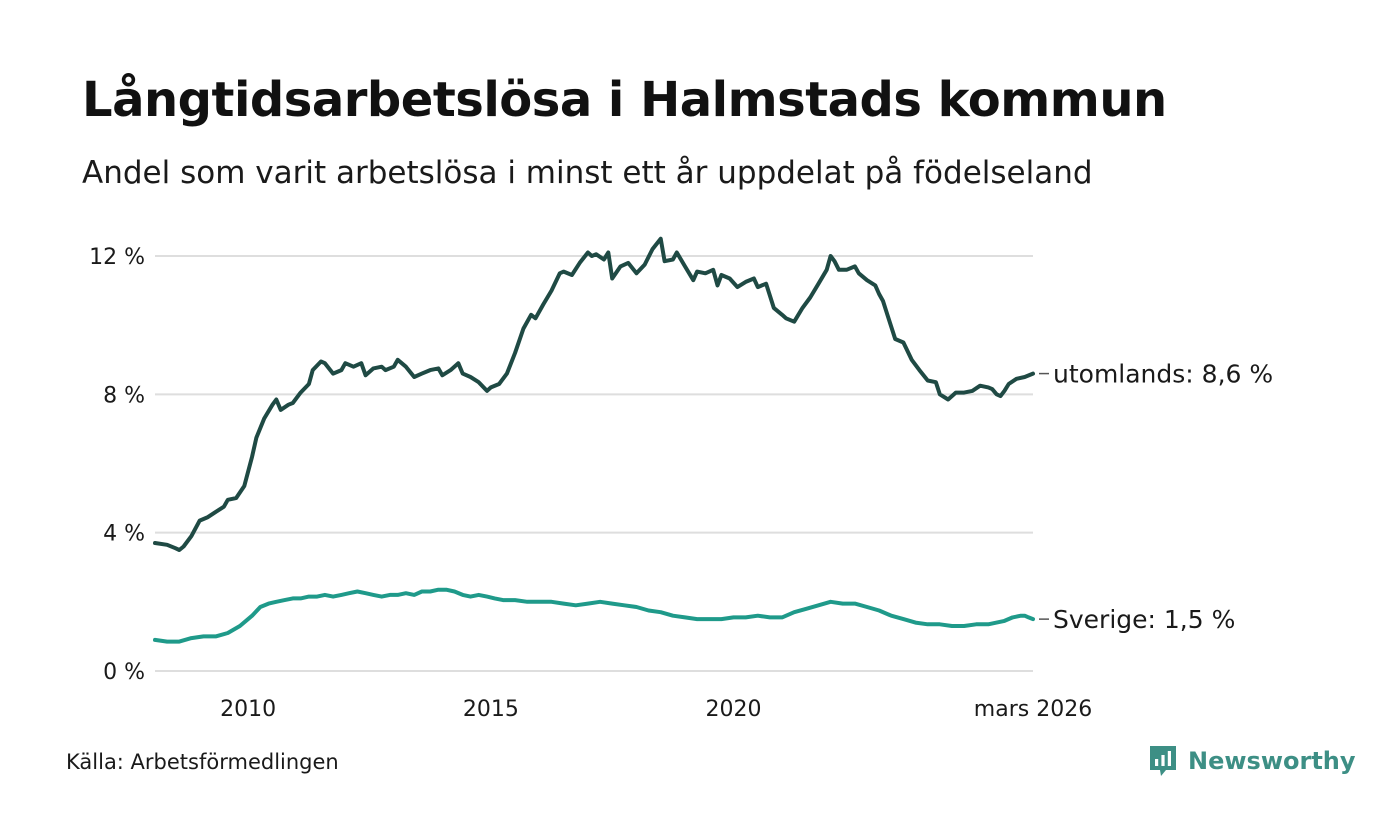 Image resolution: width=1400 pixels, height=840 pixels. I want to click on x-tick-label-0: 2010, so click(248, 709).